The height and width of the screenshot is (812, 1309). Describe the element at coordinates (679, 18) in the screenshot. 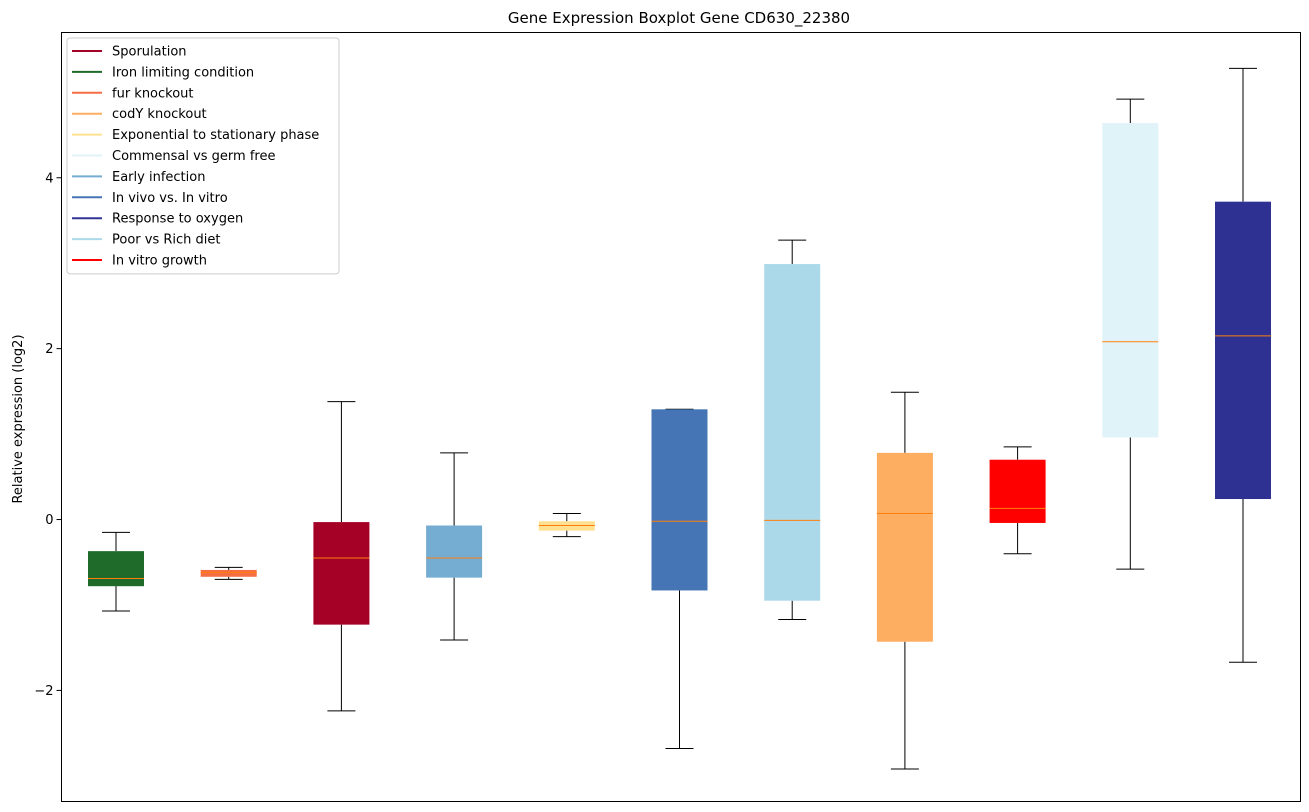

I see `chart-title: Gene Expression Boxplot Gene CD630_22380` at that location.